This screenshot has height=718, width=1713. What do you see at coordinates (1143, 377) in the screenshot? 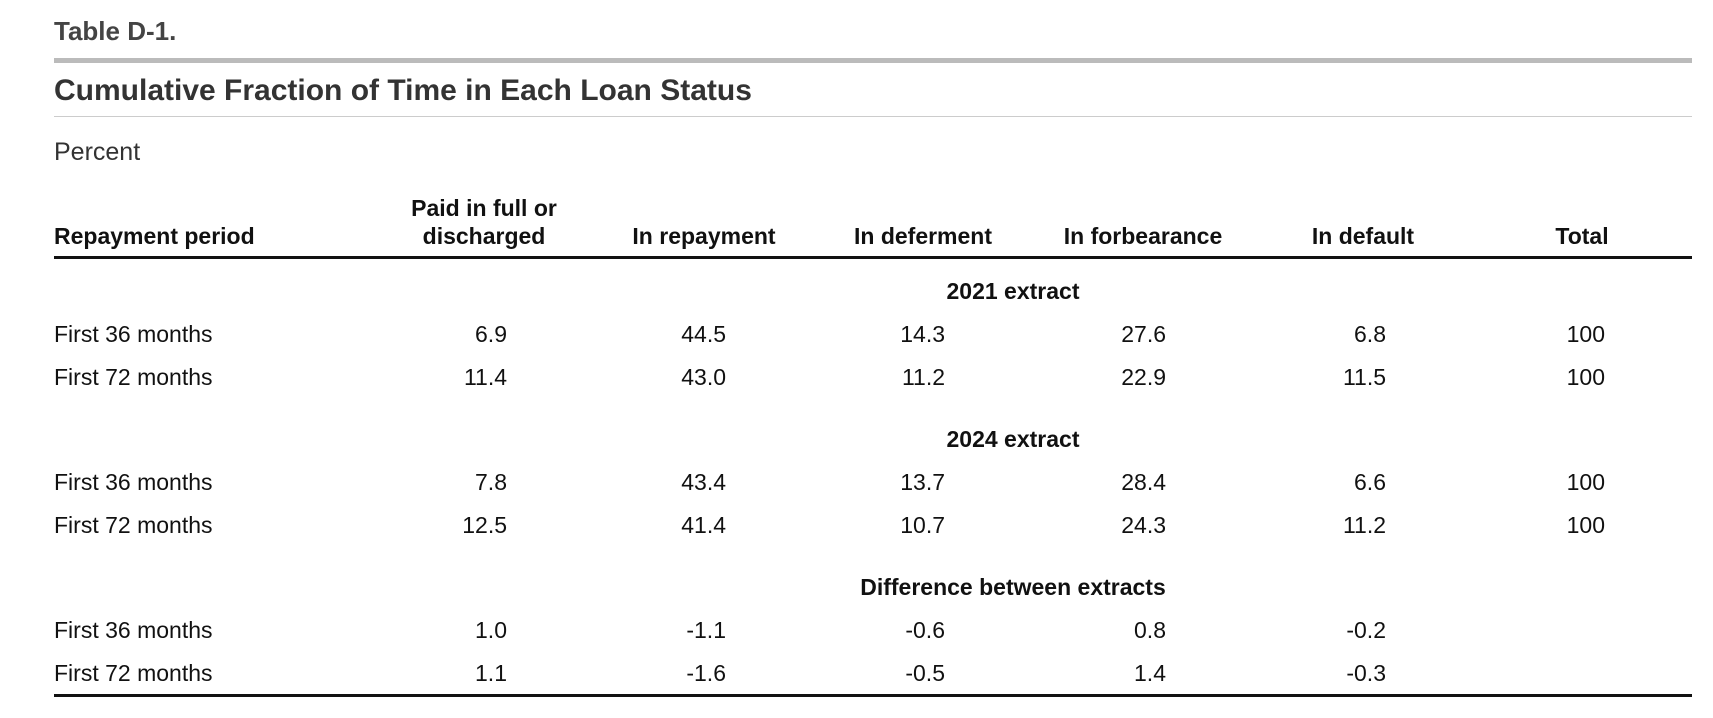
I see `cell-value: 22.9` at bounding box center [1143, 377].